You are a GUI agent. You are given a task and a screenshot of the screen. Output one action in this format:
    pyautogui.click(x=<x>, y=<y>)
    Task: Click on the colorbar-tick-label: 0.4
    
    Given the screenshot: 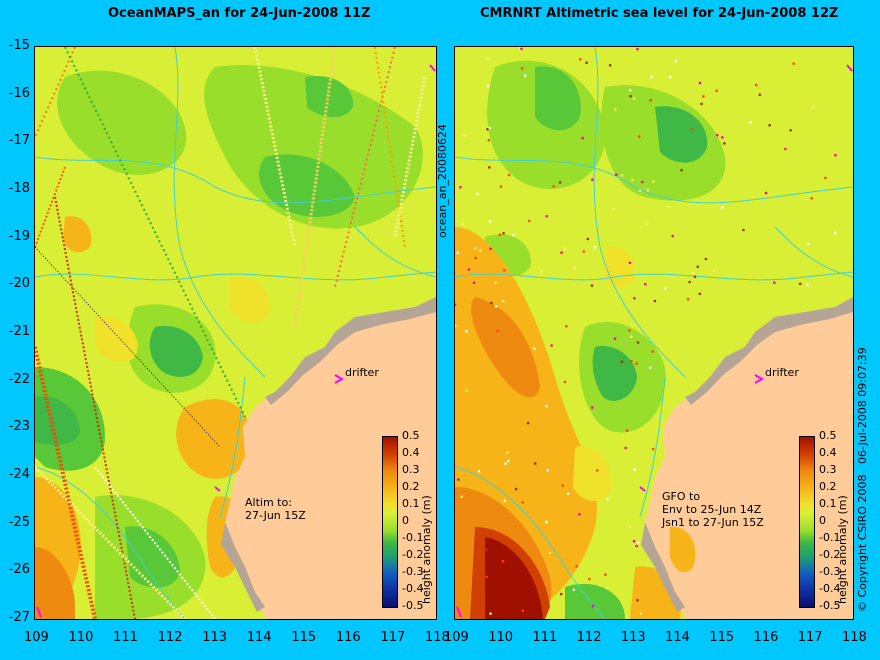 What is the action you would take?
    pyautogui.click(x=411, y=452)
    